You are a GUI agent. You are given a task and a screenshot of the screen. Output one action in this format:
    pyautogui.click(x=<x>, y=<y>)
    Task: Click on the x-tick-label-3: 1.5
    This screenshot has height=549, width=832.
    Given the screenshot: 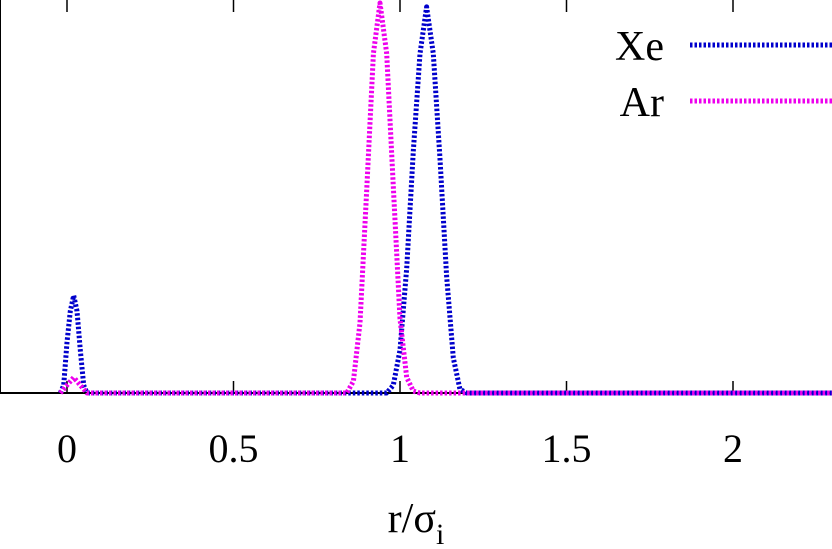 What is the action you would take?
    pyautogui.click(x=567, y=448)
    